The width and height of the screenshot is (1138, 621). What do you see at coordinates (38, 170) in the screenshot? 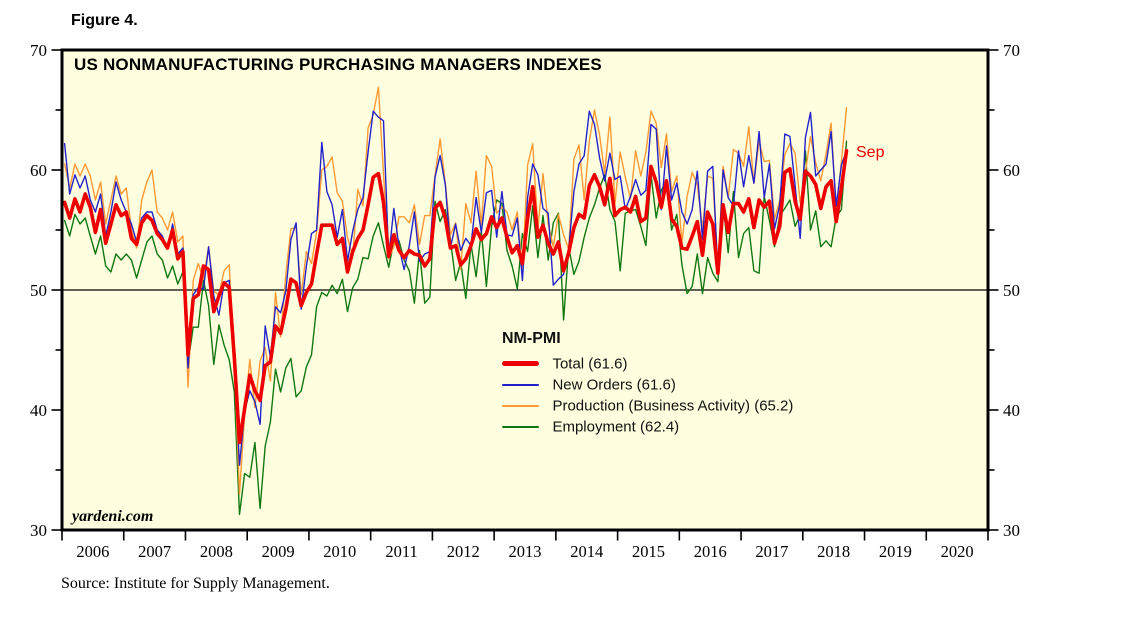
I see `y-axis-label-left: 60` at bounding box center [38, 170].